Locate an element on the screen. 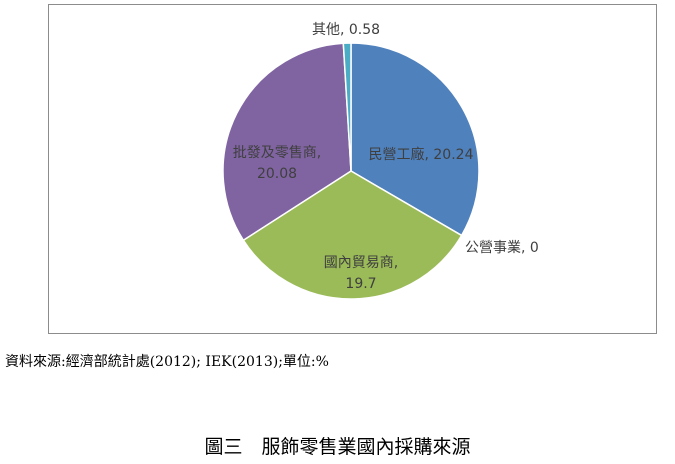  pie-slice-domestic-traders is located at coordinates (352, 235).